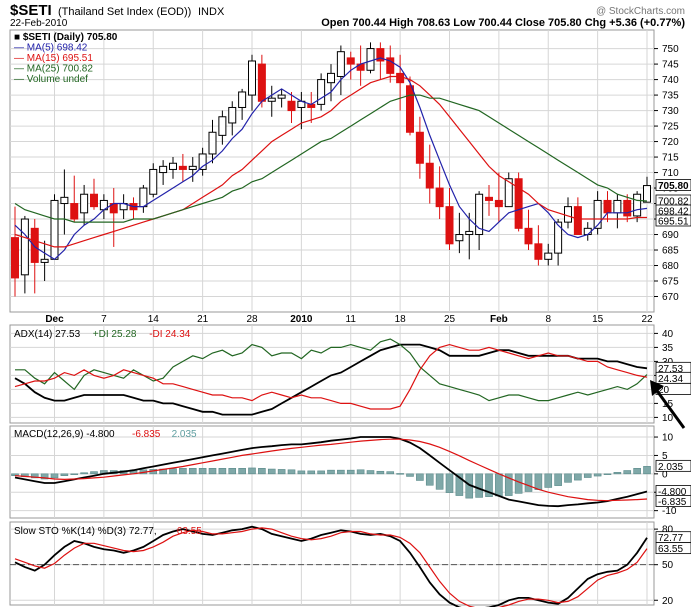 This screenshot has width=691, height=607. Describe the element at coordinates (64, 434) in the screenshot. I see `macd-legend-entry: MACD(12,26,9) -4.800` at that location.